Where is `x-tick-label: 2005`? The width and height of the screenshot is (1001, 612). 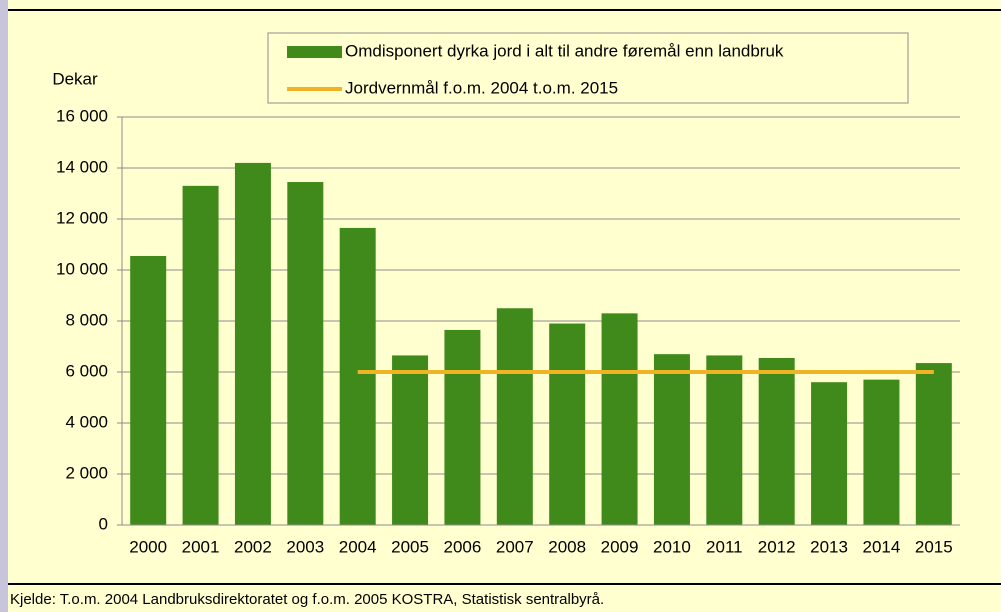 x-tick-label: 2005 is located at coordinates (410, 546).